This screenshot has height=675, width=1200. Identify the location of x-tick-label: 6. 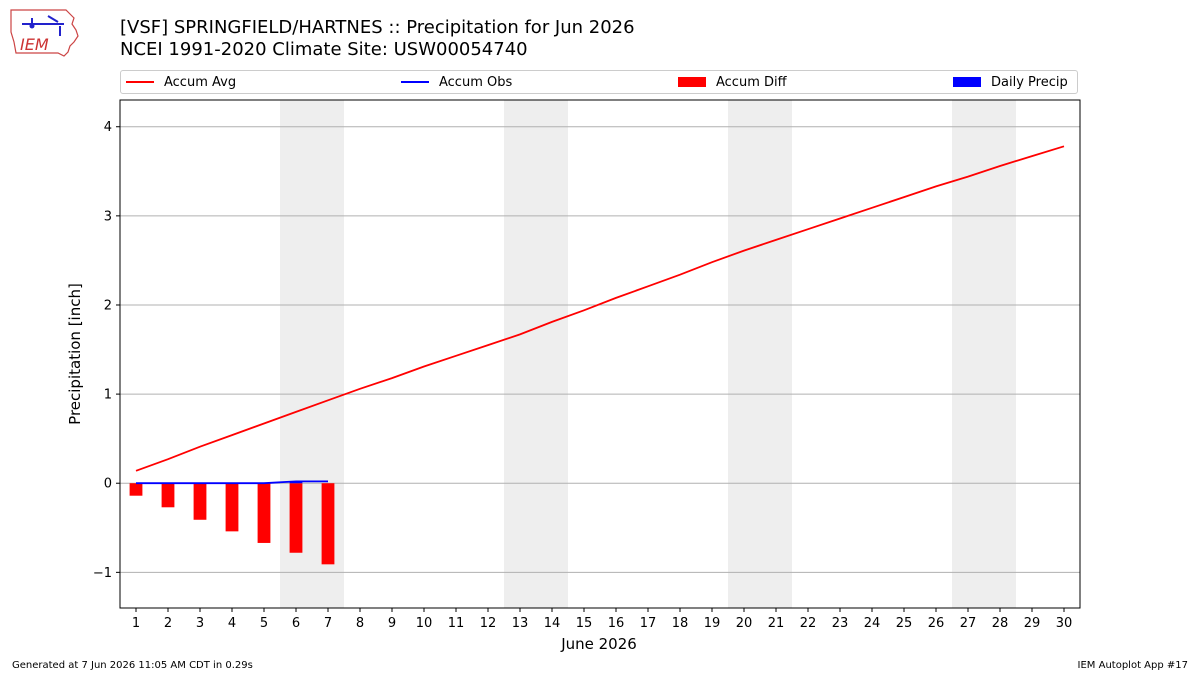
(296, 623).